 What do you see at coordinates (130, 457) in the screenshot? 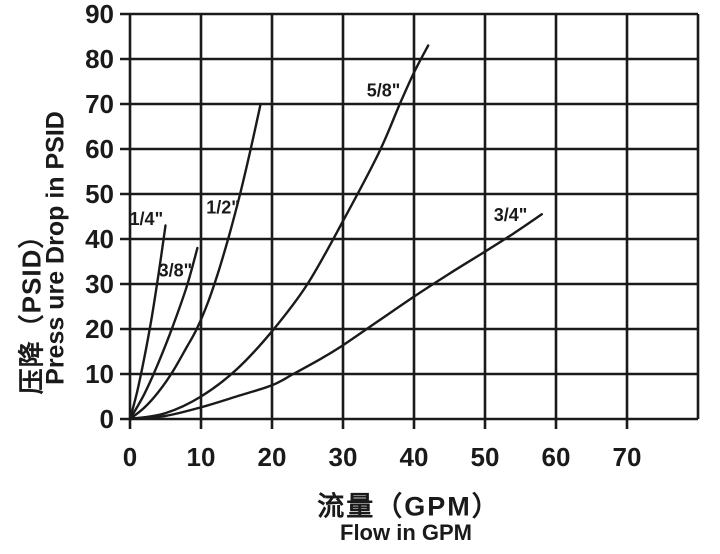
I see `x-tick-label-0: 0` at bounding box center [130, 457].